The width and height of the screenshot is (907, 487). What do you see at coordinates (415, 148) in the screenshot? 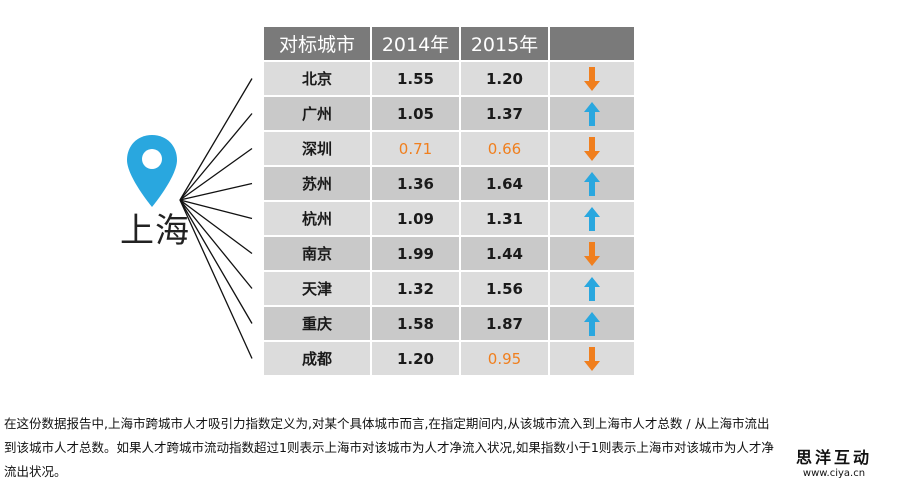
I see `value-2014-cell: 0.71` at bounding box center [415, 148].